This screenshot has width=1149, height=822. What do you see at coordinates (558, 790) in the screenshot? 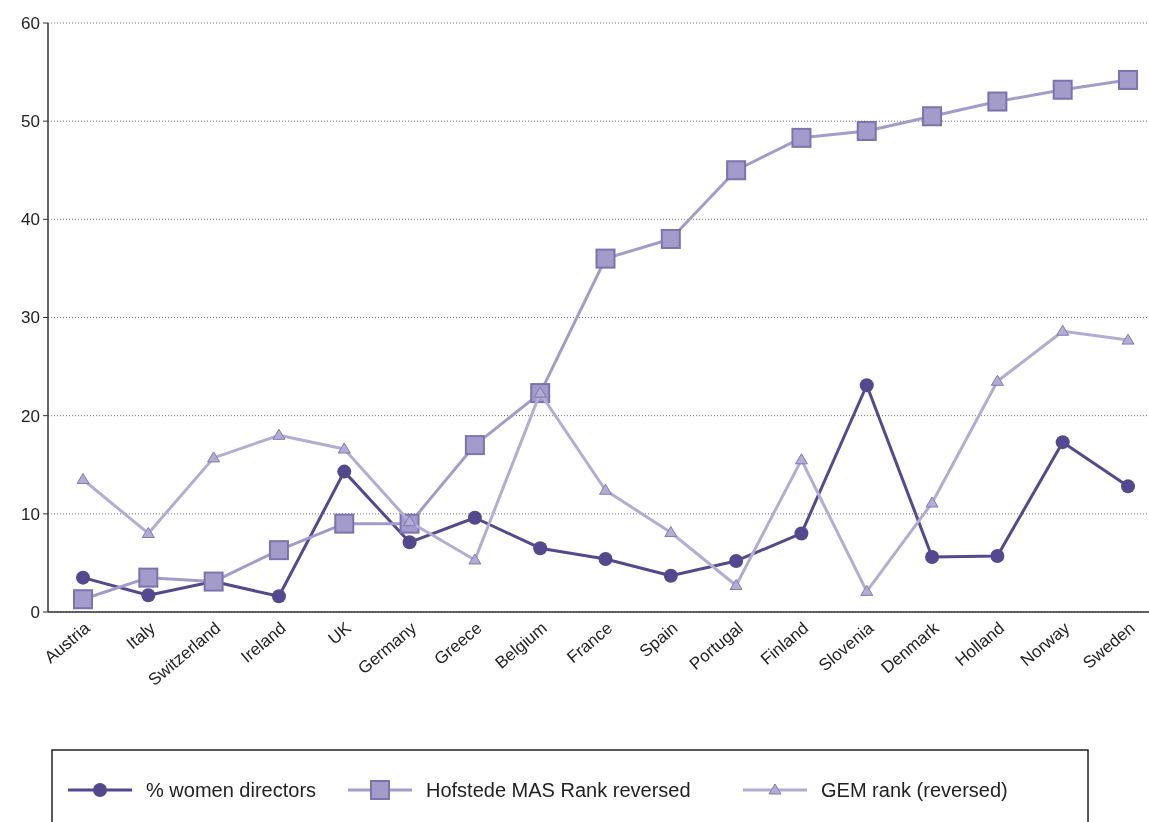
I see `legend-label: Hofstede MAS Rank reversed` at bounding box center [558, 790].